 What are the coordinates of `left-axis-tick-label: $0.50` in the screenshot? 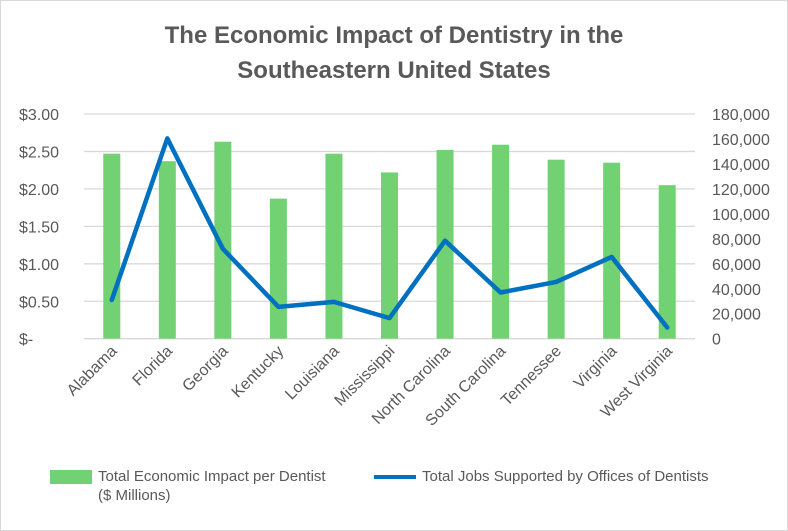 It's located at (39, 302).